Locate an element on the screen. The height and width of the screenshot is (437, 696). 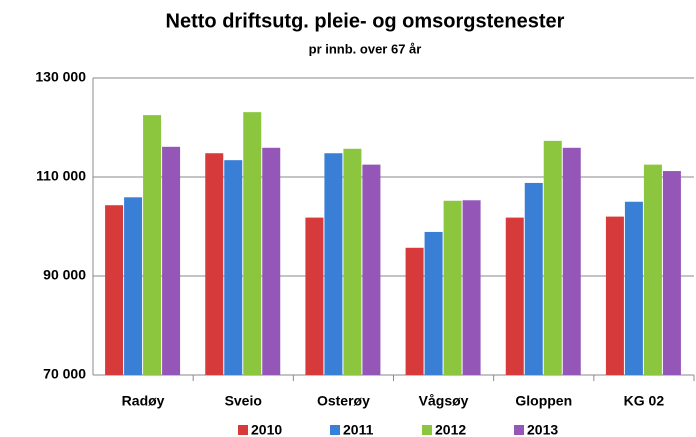
legend-label: 2013 is located at coordinates (542, 429).